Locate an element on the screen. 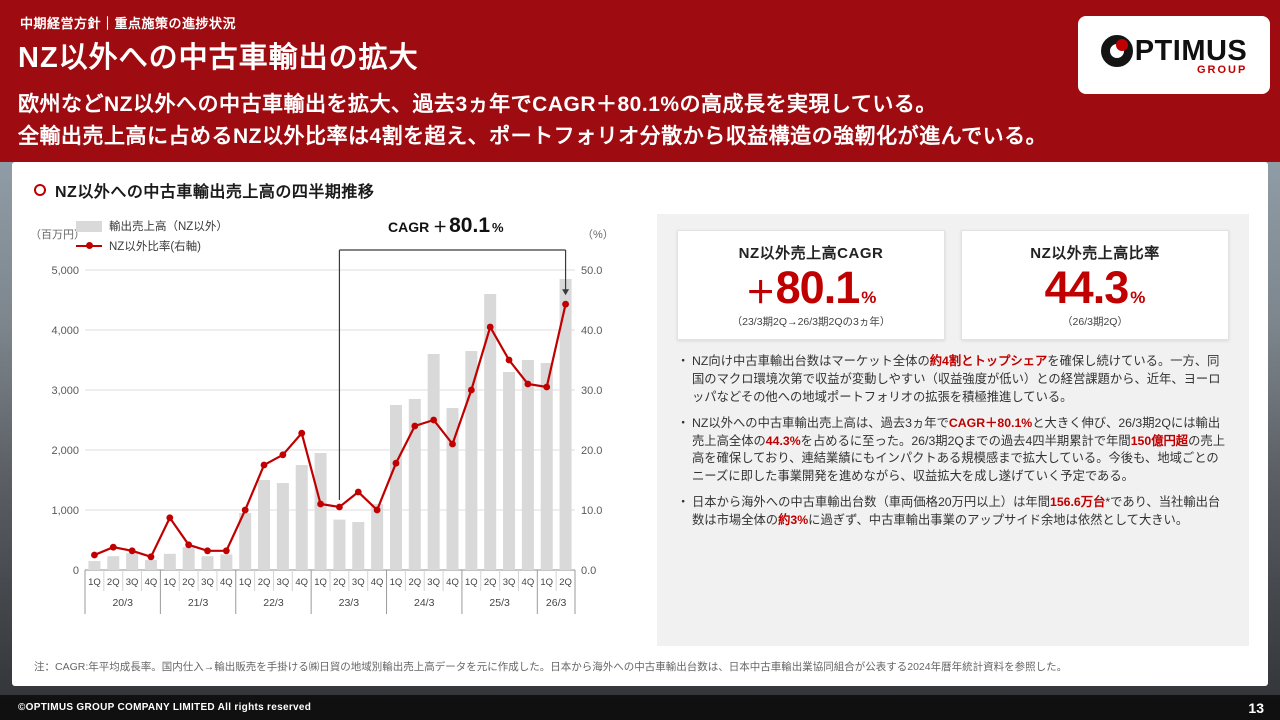 The height and width of the screenshot is (720, 1280). card-value-sign: ＋ is located at coordinates (760, 293).